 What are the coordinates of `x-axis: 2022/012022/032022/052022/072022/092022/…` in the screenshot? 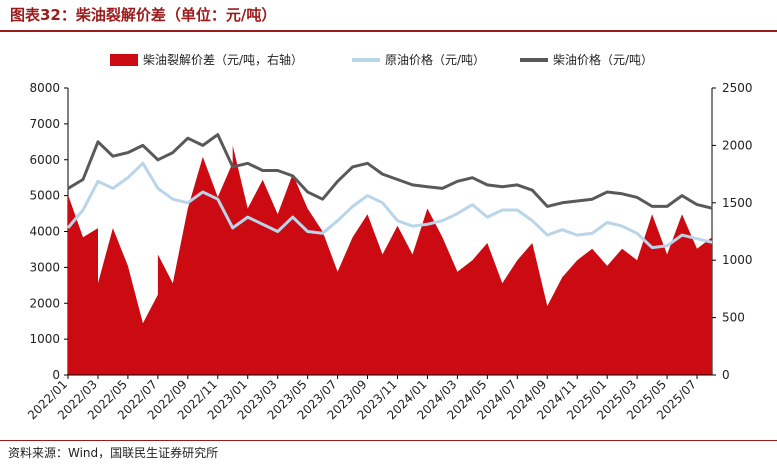 It's located at (368, 398).